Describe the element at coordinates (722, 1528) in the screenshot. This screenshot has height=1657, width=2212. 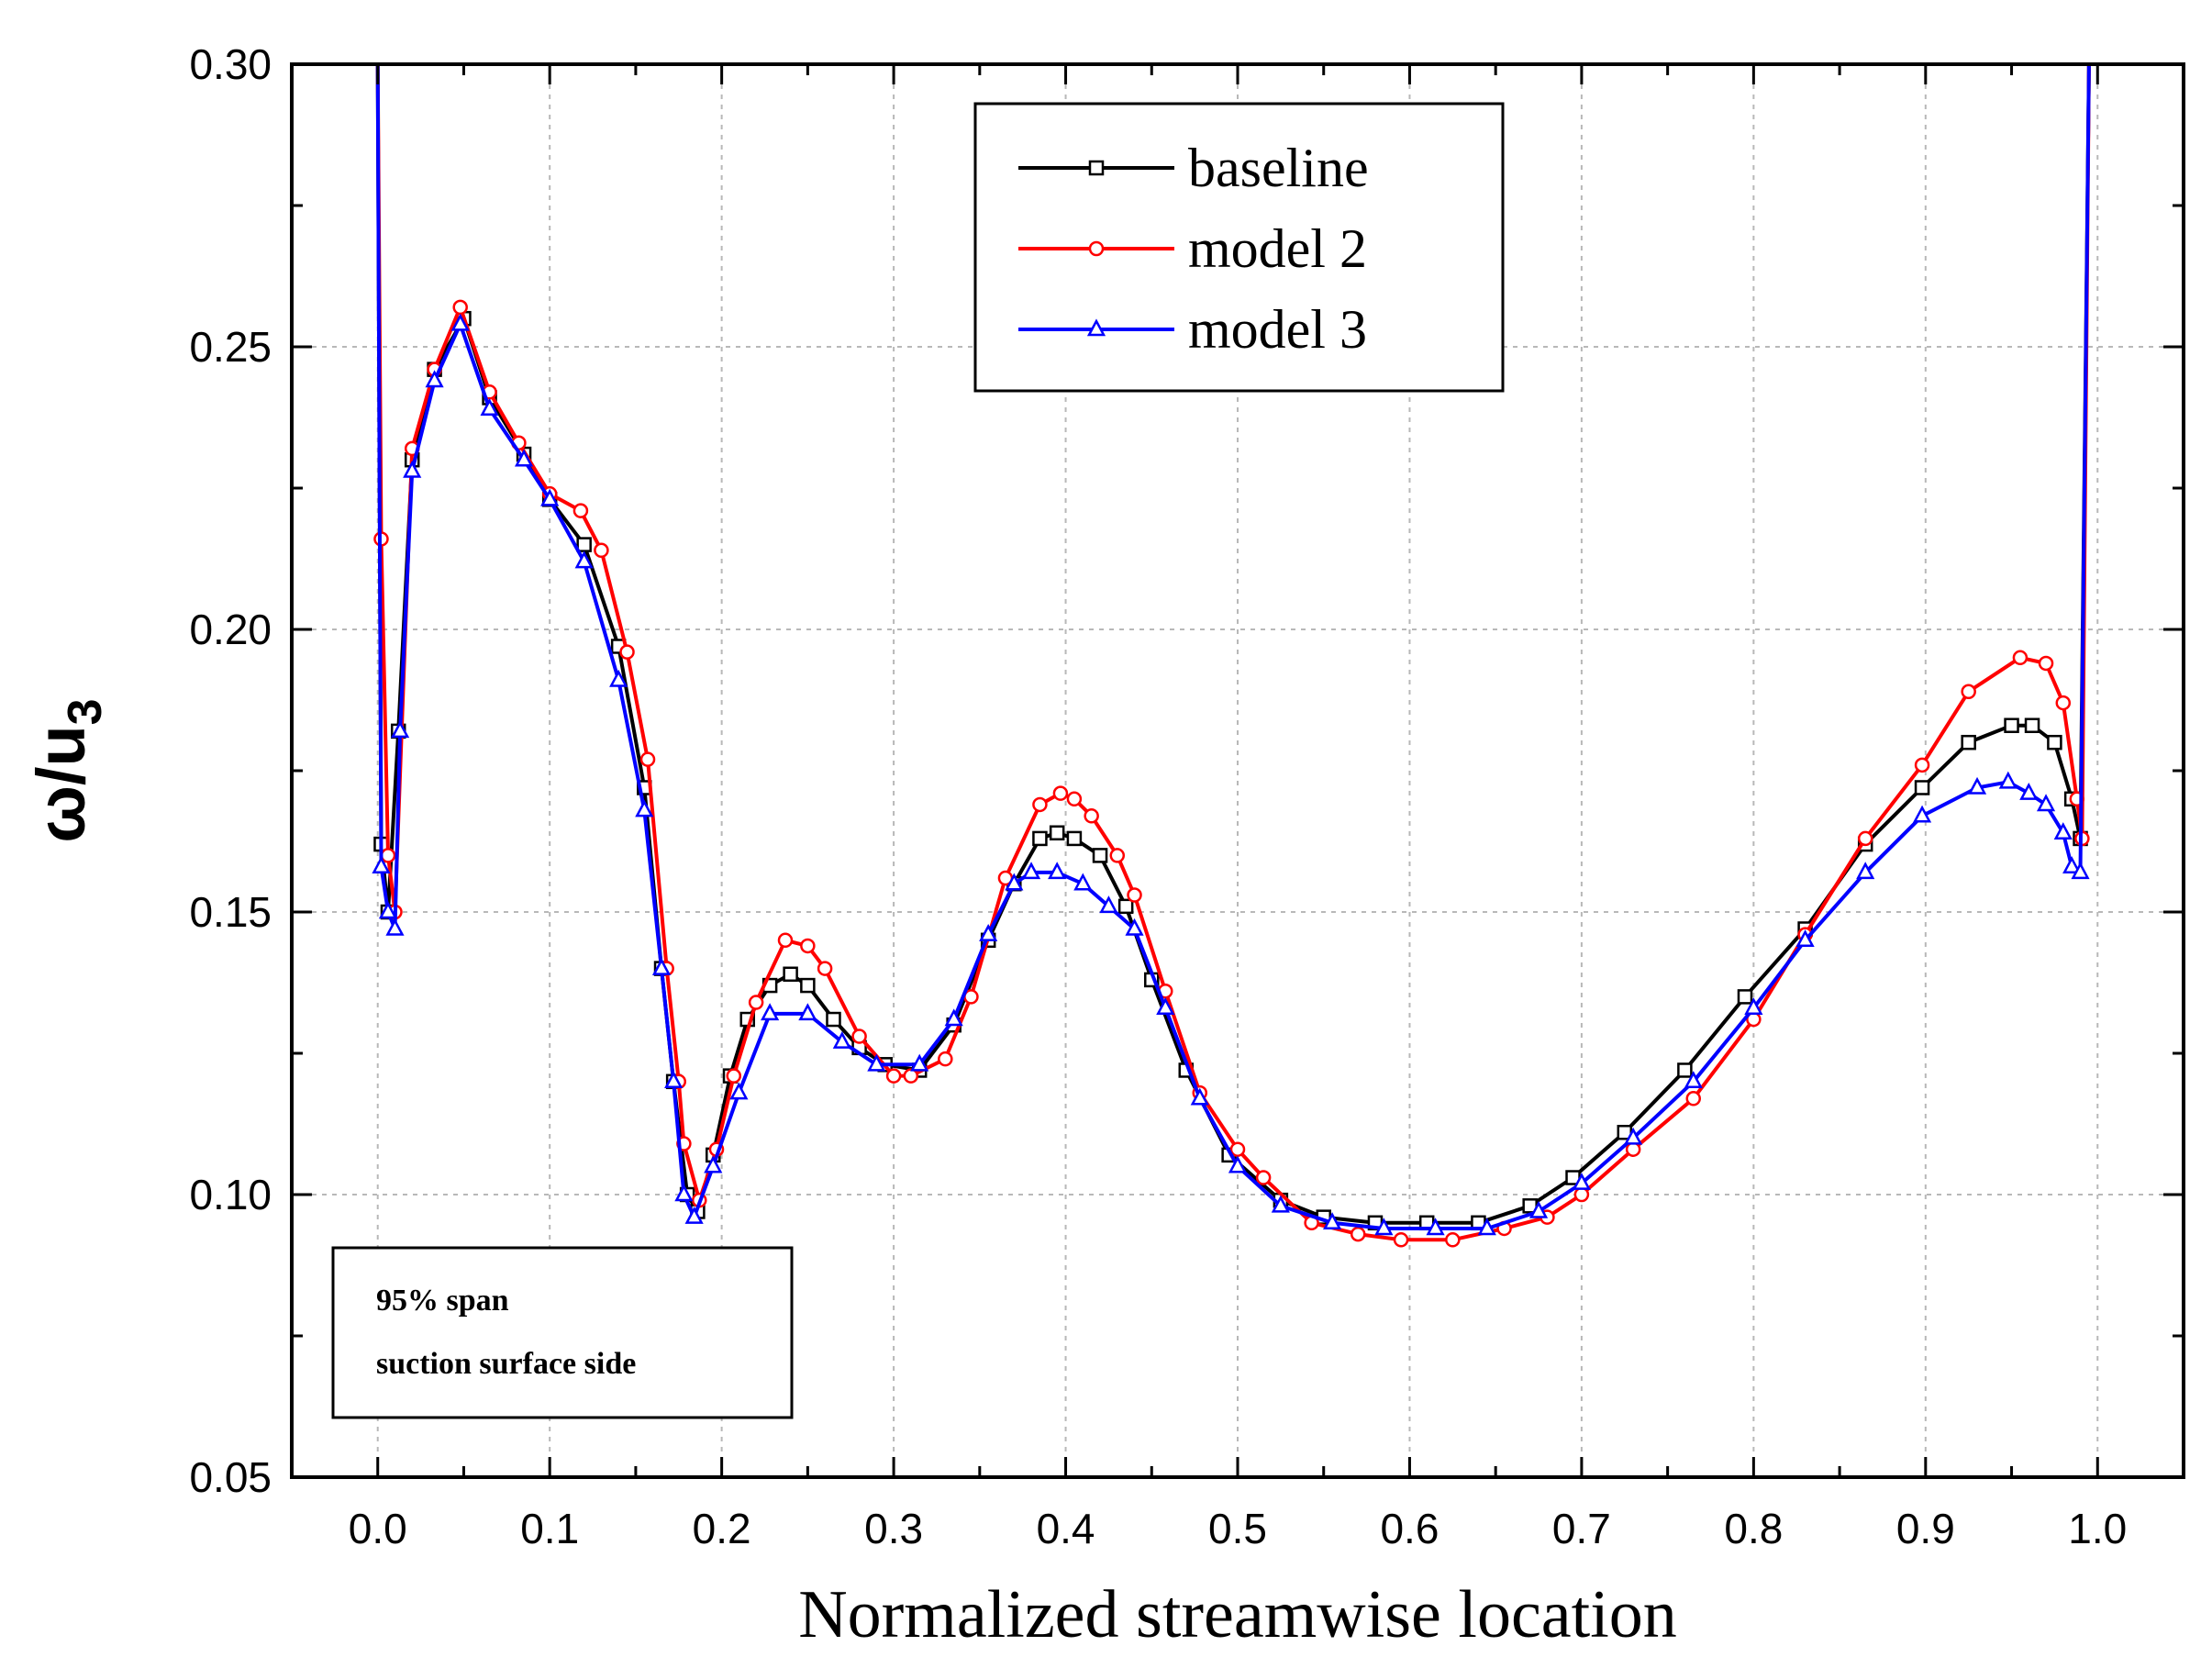
I see `x-tick-label: 0.2` at that location.